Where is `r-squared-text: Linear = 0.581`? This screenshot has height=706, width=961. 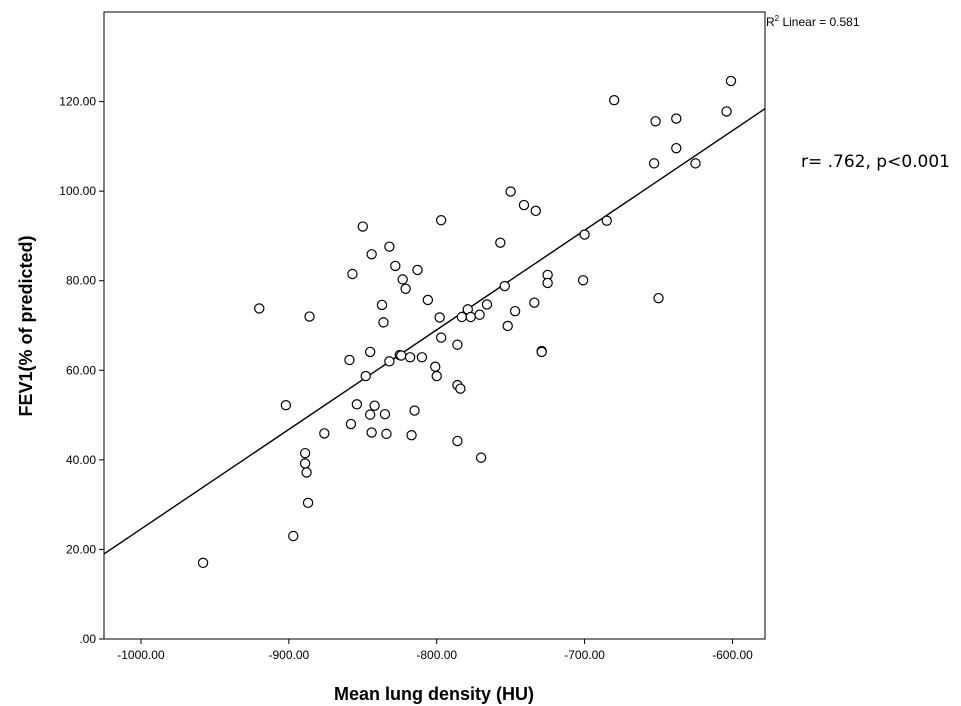 r-squared-text: Linear = 0.581 is located at coordinates (819, 22).